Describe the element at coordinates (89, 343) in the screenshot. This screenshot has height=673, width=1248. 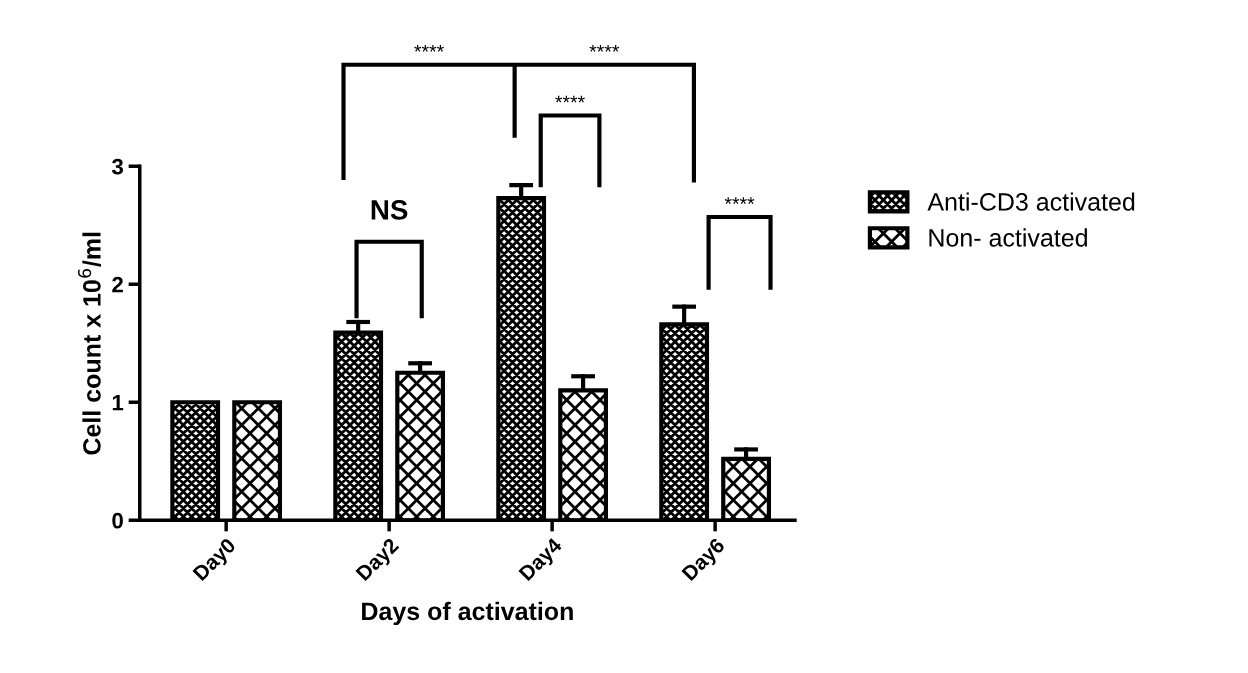
I see `y-axis-title: Cell count x 10$^{6}$/ml` at that location.